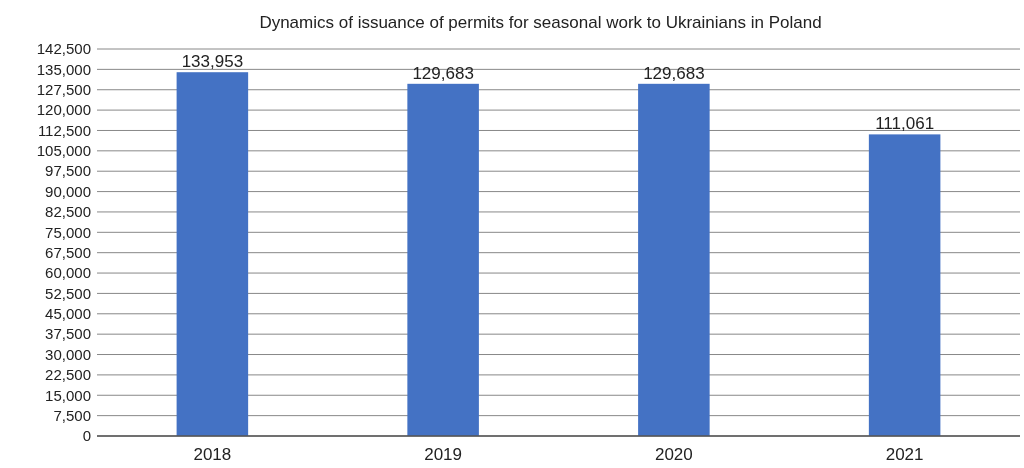 The image size is (1024, 468). Describe the element at coordinates (673, 454) in the screenshot. I see `x-tick-label: 2020` at that location.